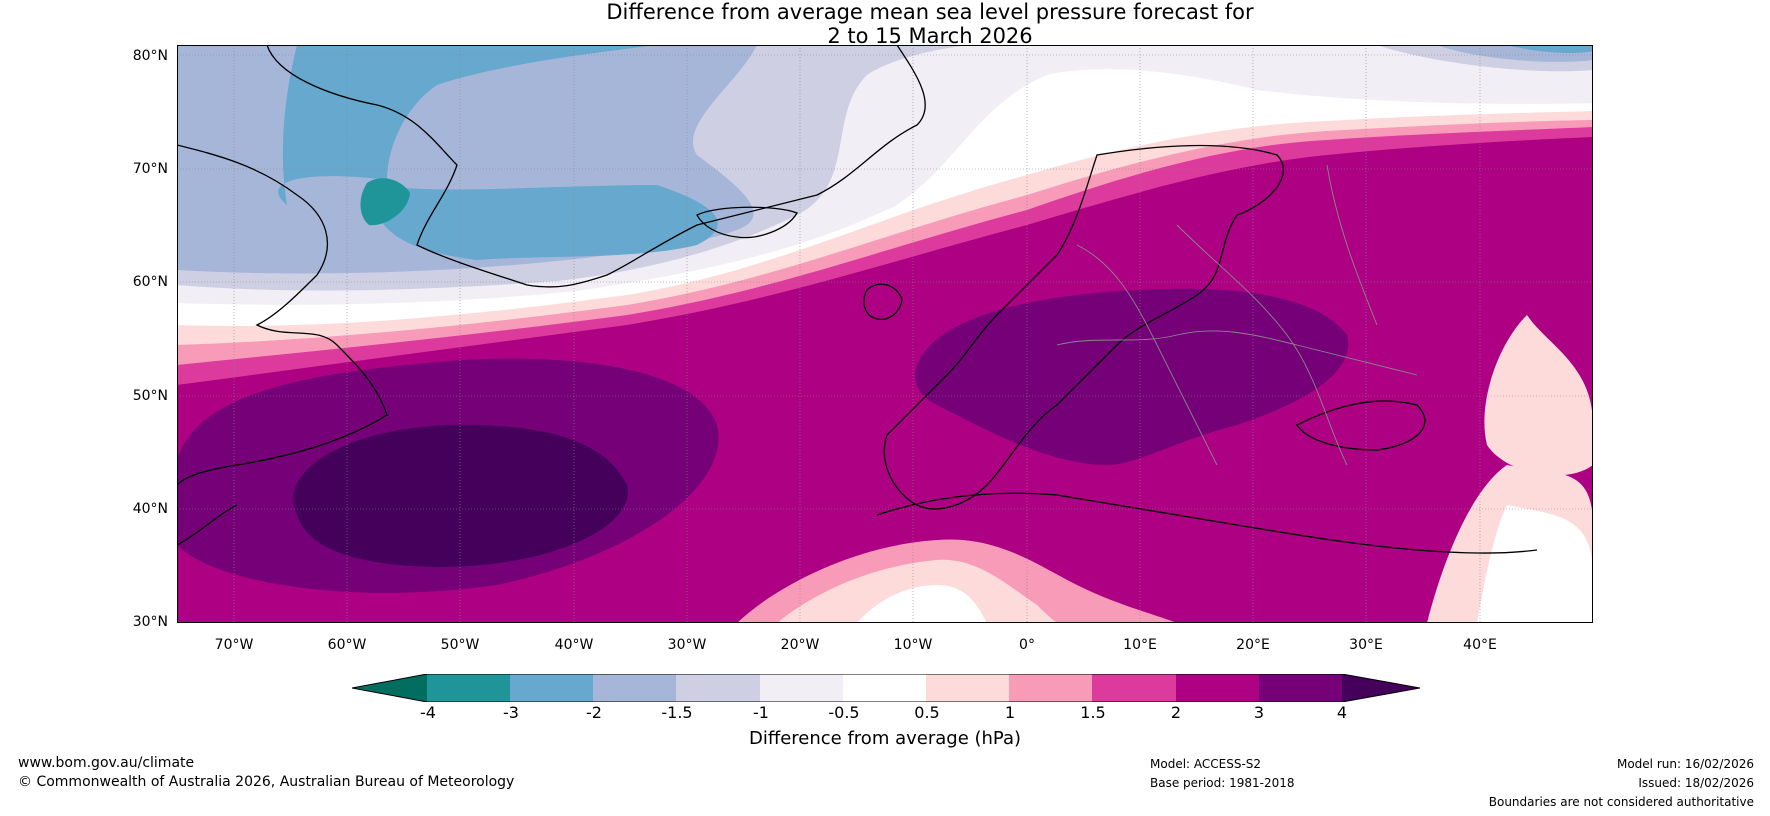 This screenshot has width=1770, height=816. What do you see at coordinates (1027, 645) in the screenshot?
I see `lon-label-0: 0°` at bounding box center [1027, 645].